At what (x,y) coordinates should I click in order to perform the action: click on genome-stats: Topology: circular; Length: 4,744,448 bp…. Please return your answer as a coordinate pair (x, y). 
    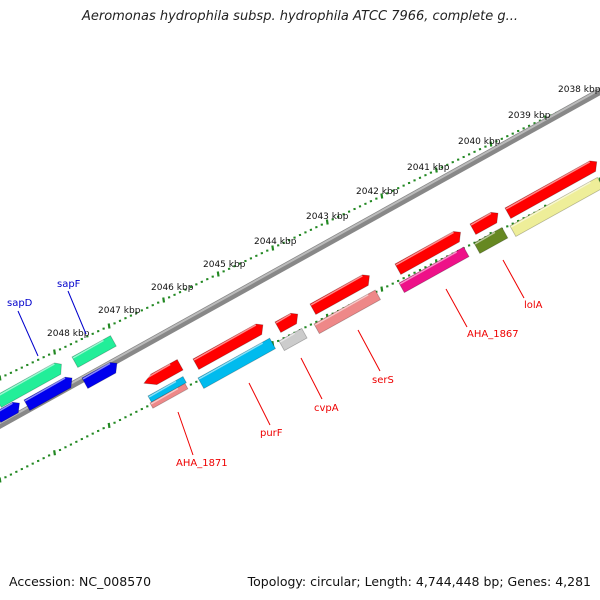
    Looking at the image, I should click on (419, 581).